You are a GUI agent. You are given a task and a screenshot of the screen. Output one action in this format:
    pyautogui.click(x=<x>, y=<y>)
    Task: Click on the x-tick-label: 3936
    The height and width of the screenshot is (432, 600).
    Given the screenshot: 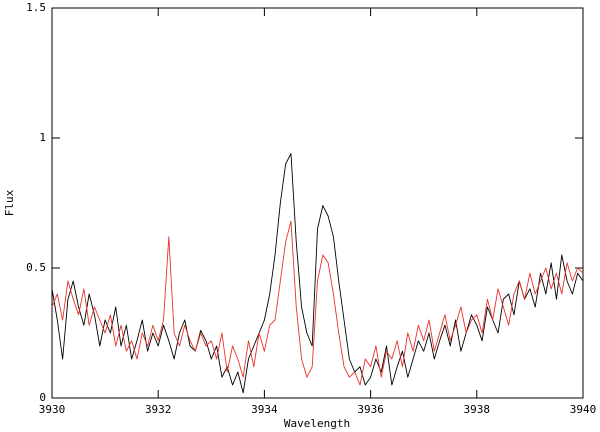 What is the action you would take?
    pyautogui.click(x=370, y=409)
    